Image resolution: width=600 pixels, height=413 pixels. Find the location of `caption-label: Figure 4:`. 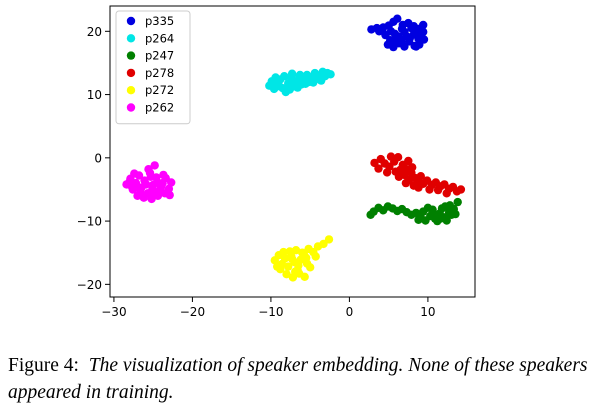

caption-label: Figure 4: is located at coordinates (43, 365).